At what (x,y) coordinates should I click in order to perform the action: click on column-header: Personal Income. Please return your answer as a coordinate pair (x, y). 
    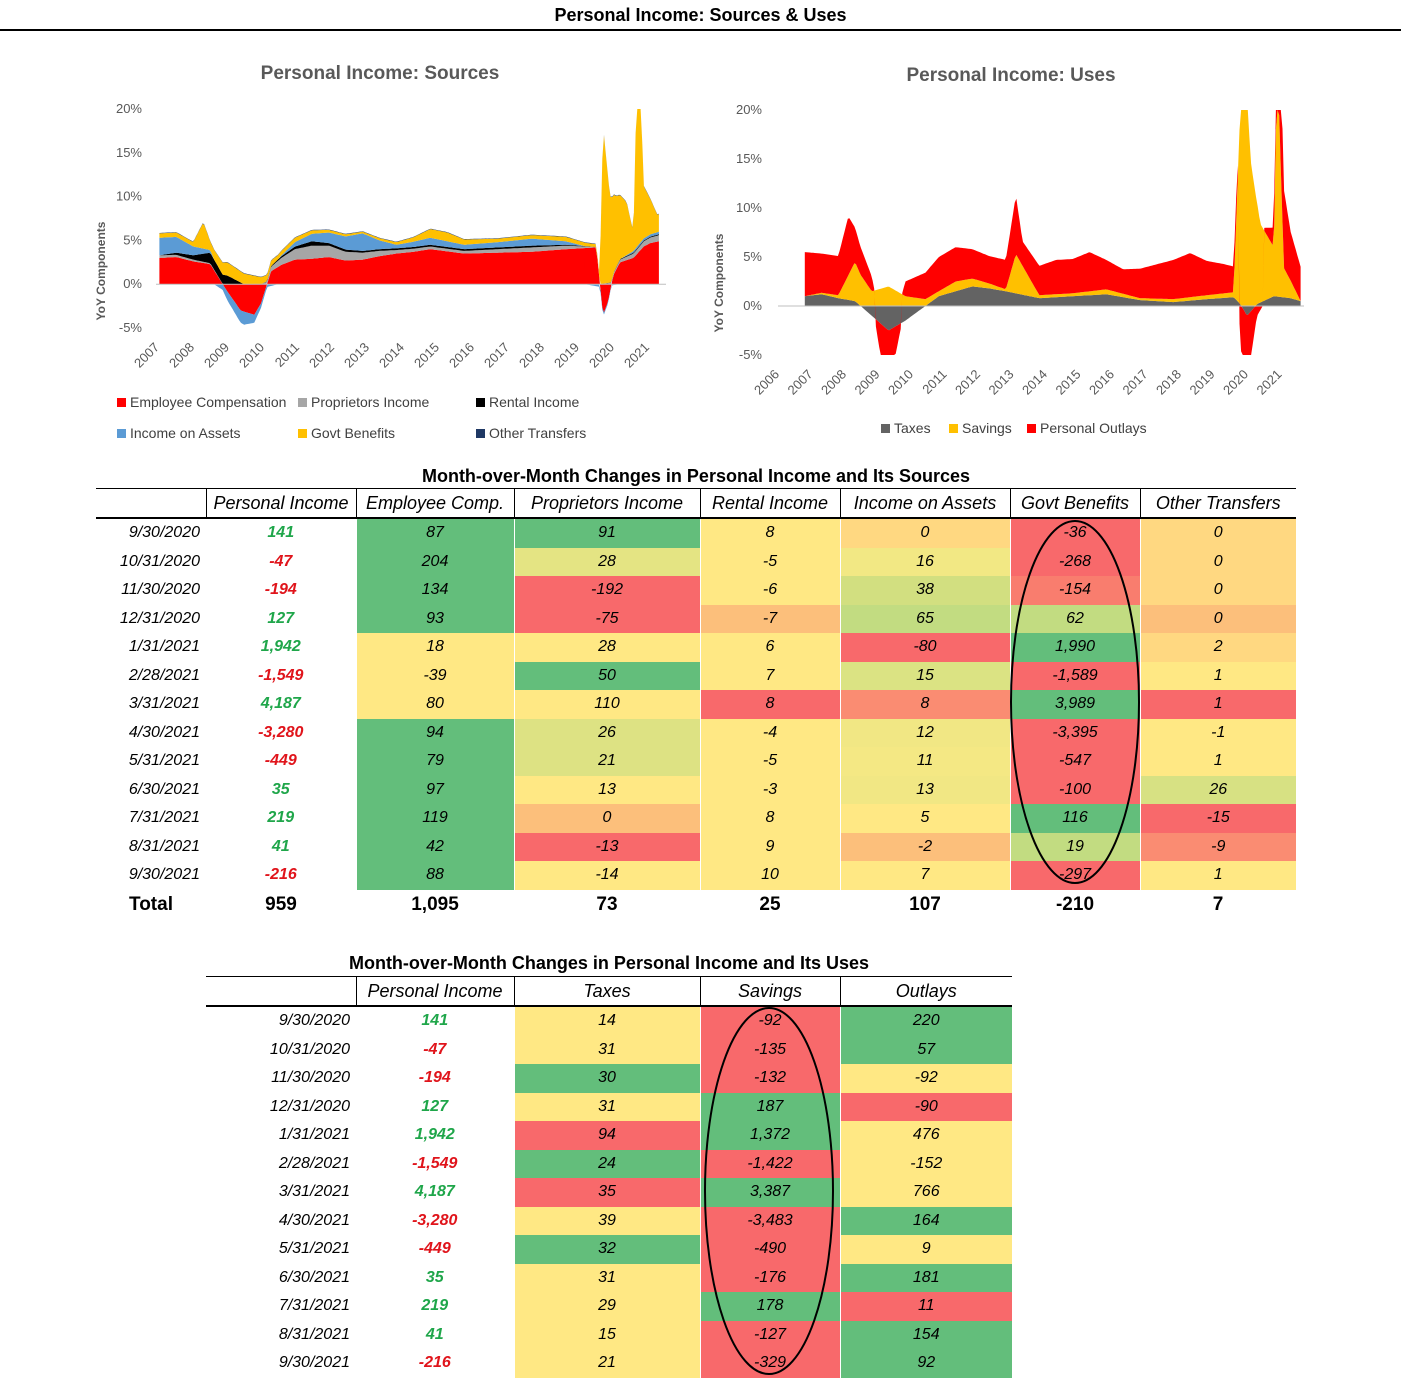
    Looking at the image, I should click on (280, 504).